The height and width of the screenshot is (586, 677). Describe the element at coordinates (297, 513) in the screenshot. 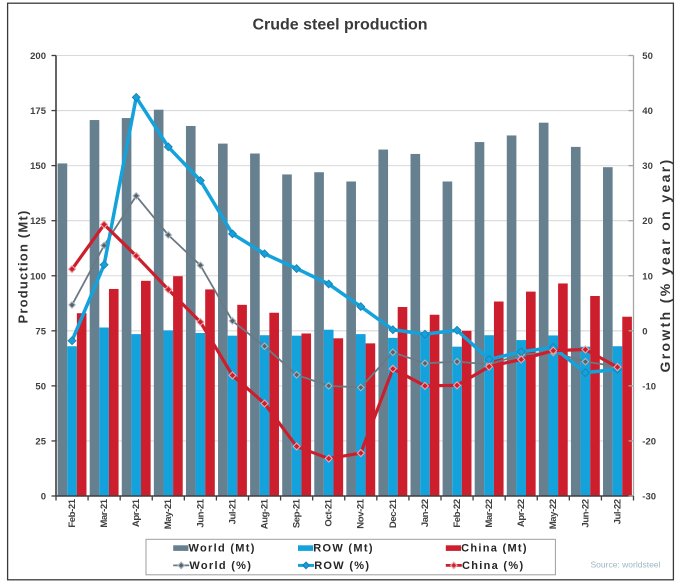

I see `svg-text: Sep-21` at that location.